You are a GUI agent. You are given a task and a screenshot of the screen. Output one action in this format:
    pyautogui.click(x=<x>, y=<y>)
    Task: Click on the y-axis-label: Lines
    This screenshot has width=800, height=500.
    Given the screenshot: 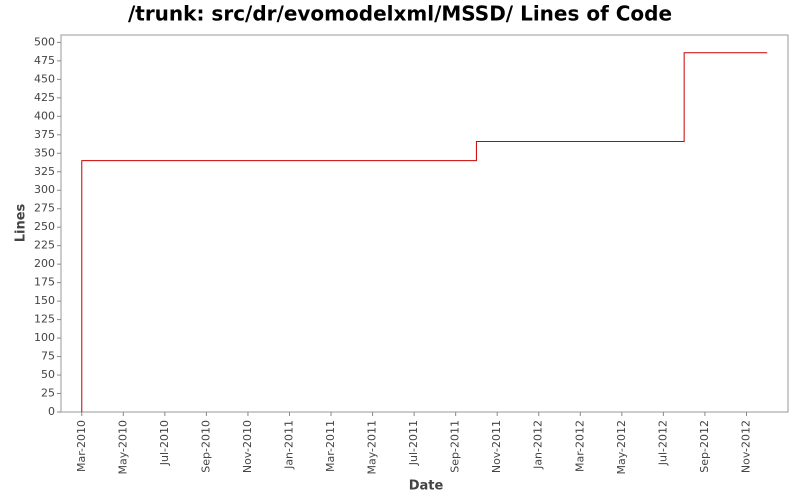 What is the action you would take?
    pyautogui.click(x=21, y=222)
    